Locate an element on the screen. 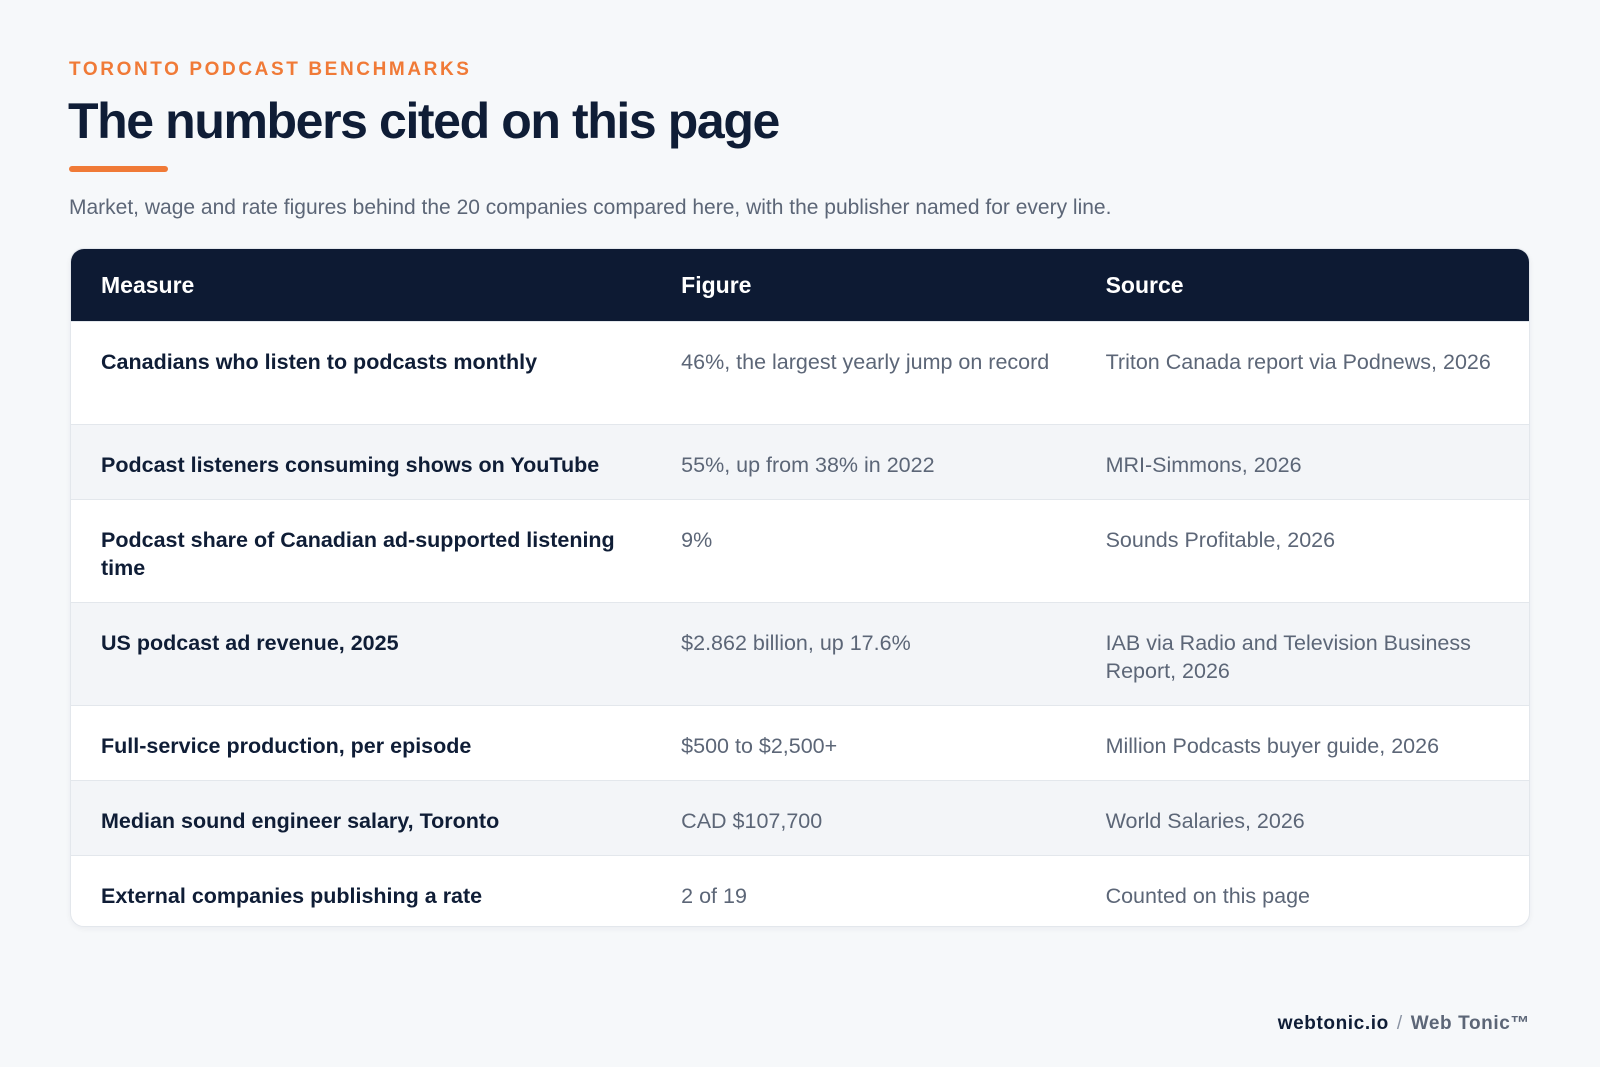 Image resolution: width=1600 pixels, height=1067 pixels. measure-cell: US podcast ad revenue, 2025 is located at coordinates (250, 643).